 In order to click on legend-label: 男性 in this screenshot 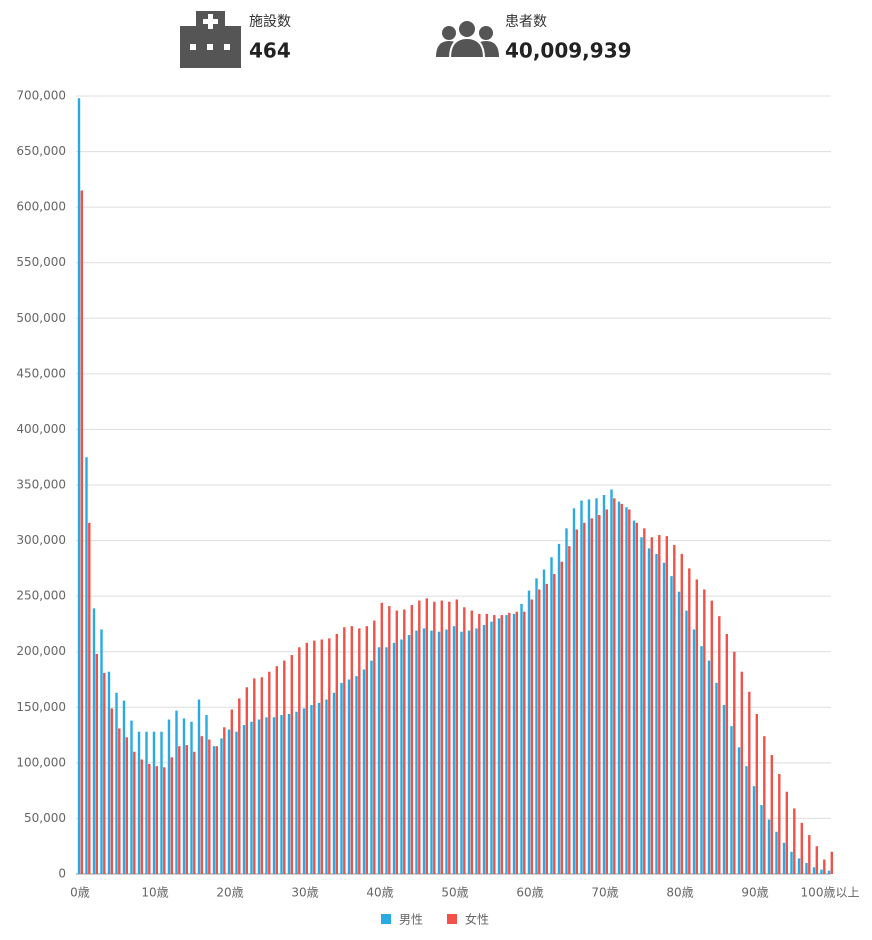, I will do `click(411, 920)`.